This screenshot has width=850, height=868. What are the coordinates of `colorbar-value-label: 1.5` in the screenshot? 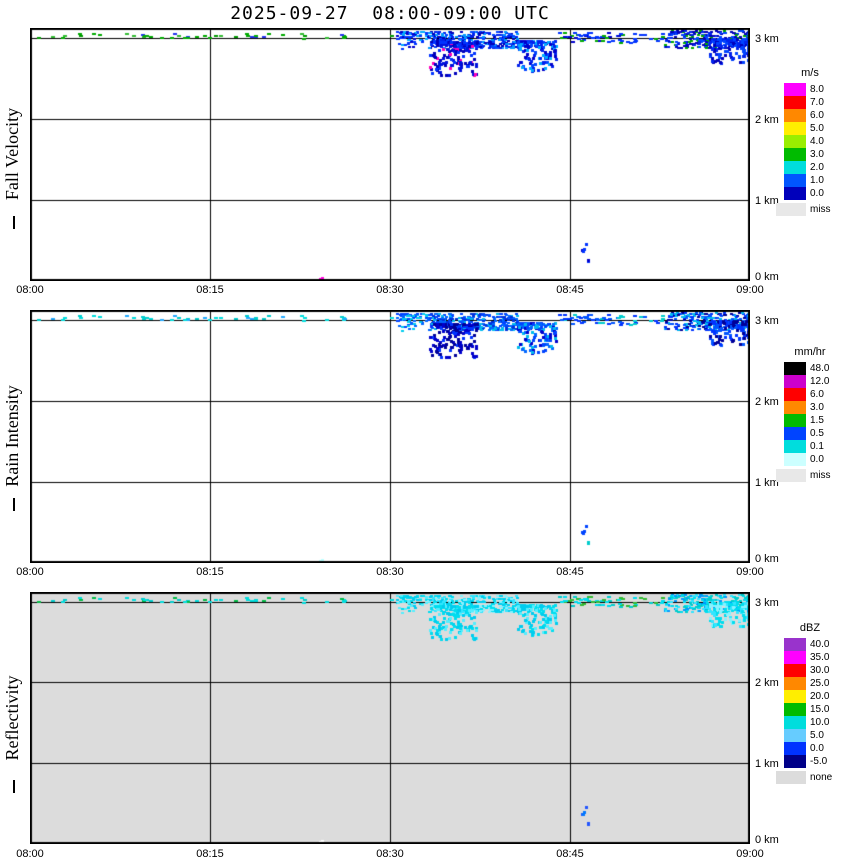 It's located at (817, 420).